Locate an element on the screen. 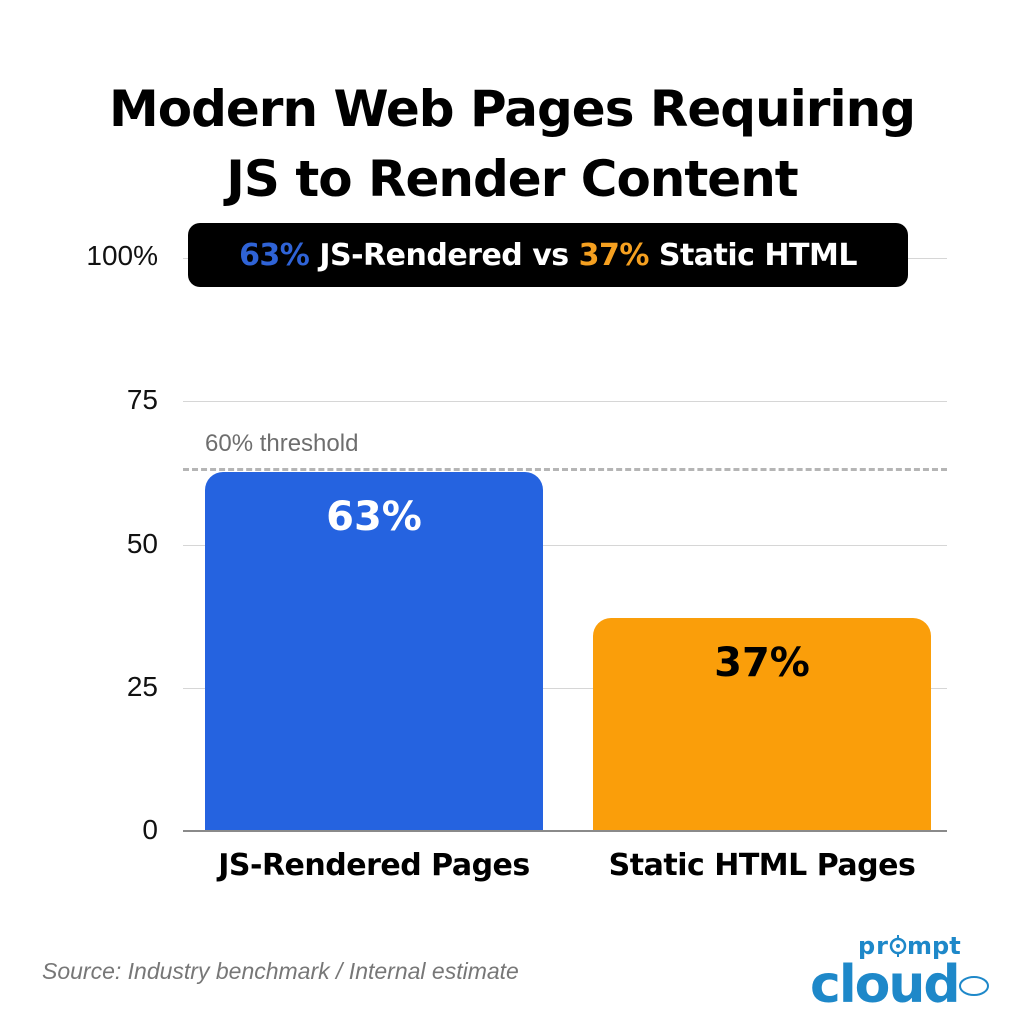 This screenshot has height=1024, width=1024. cloud-logo-icon: pr mpt cloud is located at coordinates (899, 973).